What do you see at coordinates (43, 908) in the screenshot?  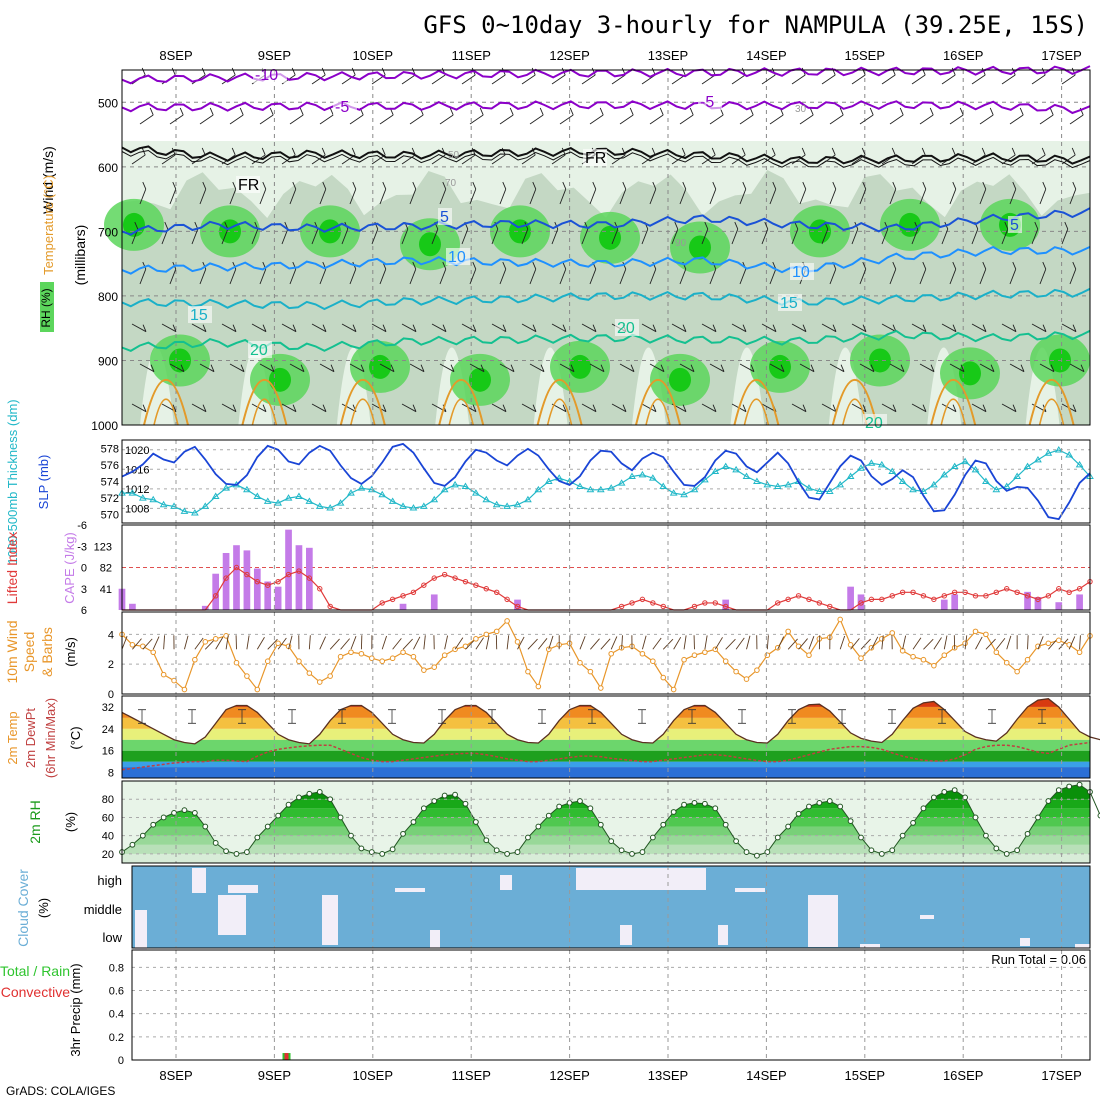 I see `cloud-units: (%)` at bounding box center [43, 908].